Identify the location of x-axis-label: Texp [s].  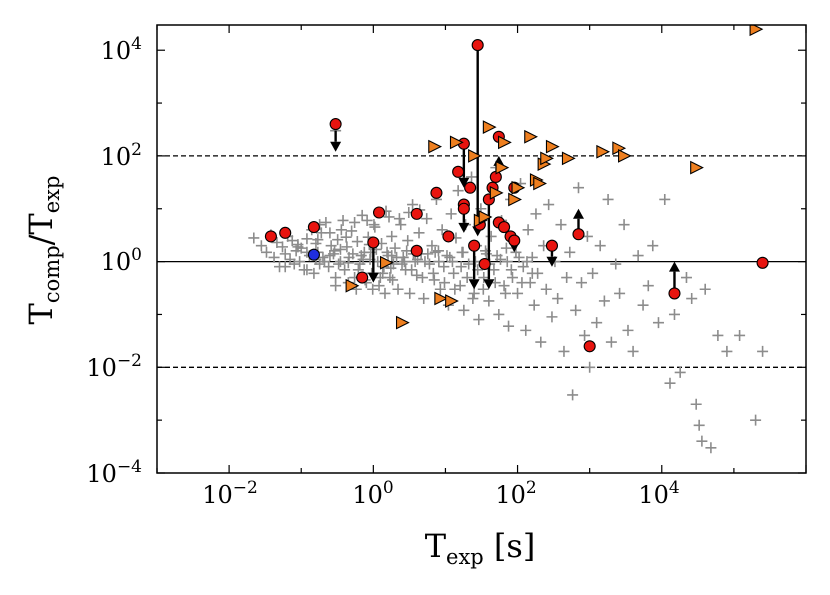
(480, 548).